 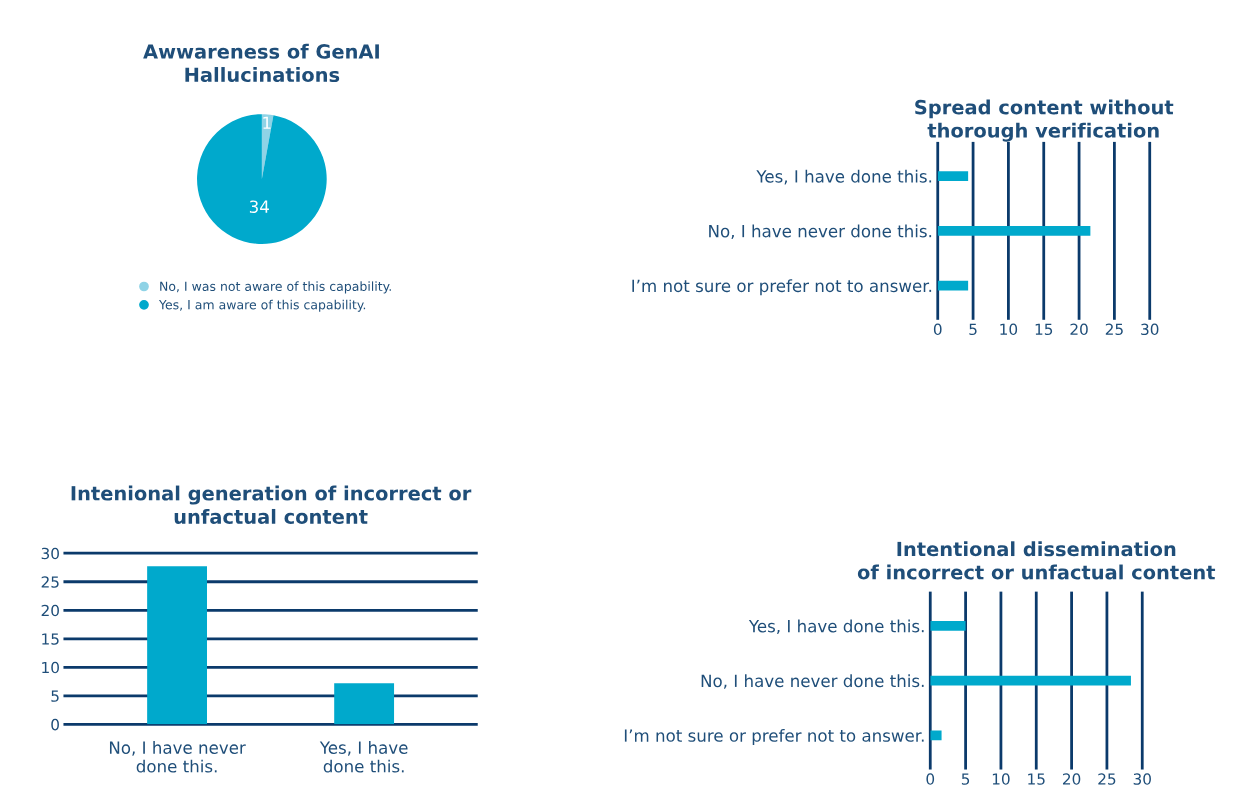 I want to click on y-tick-label: 0, so click(x=55, y=724).